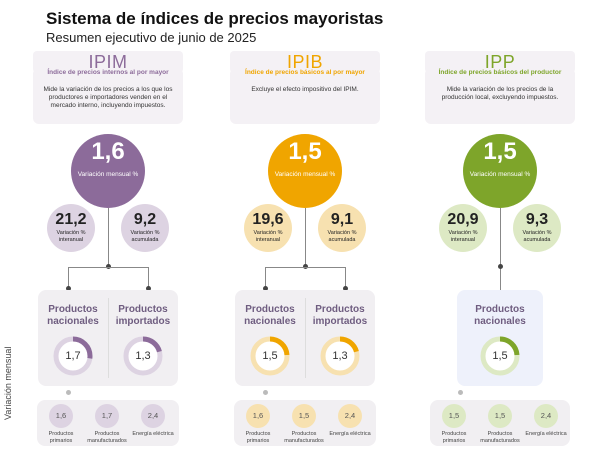  What do you see at coordinates (108, 62) in the screenshot?
I see `ipim-name: IPIM` at bounding box center [108, 62].